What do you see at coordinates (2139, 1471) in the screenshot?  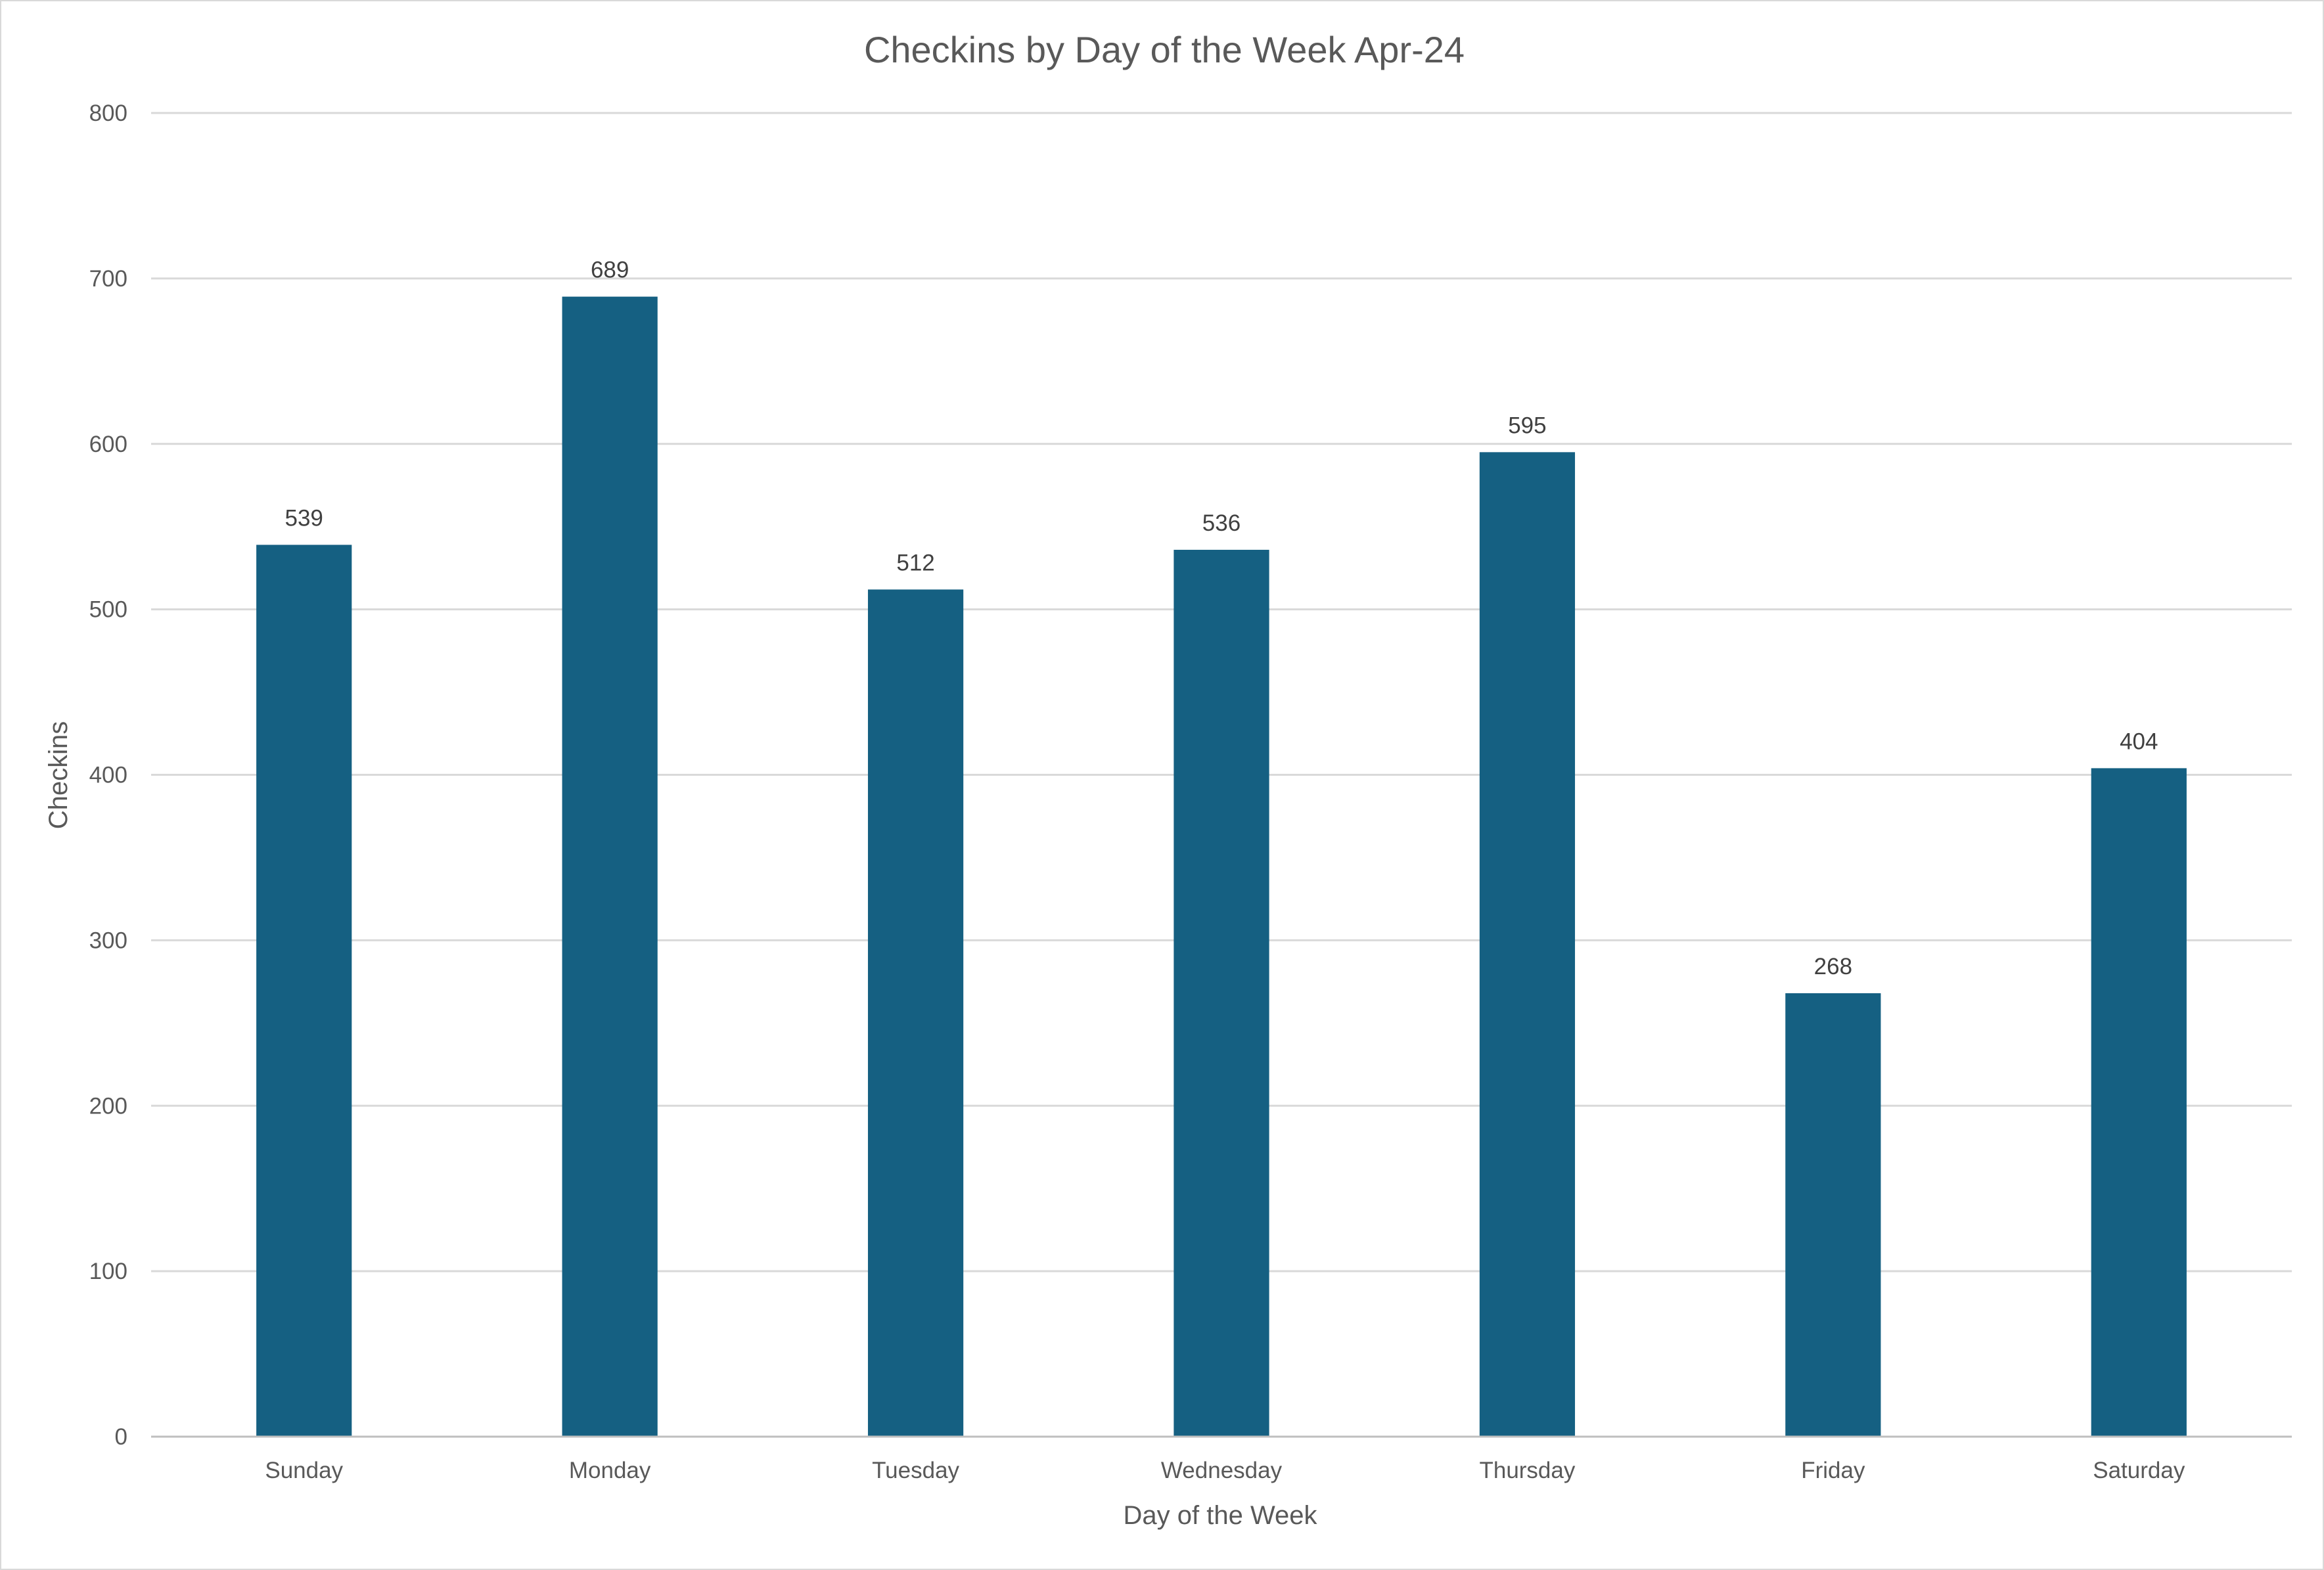 I see `x-tick-label: Saturday` at bounding box center [2139, 1471].